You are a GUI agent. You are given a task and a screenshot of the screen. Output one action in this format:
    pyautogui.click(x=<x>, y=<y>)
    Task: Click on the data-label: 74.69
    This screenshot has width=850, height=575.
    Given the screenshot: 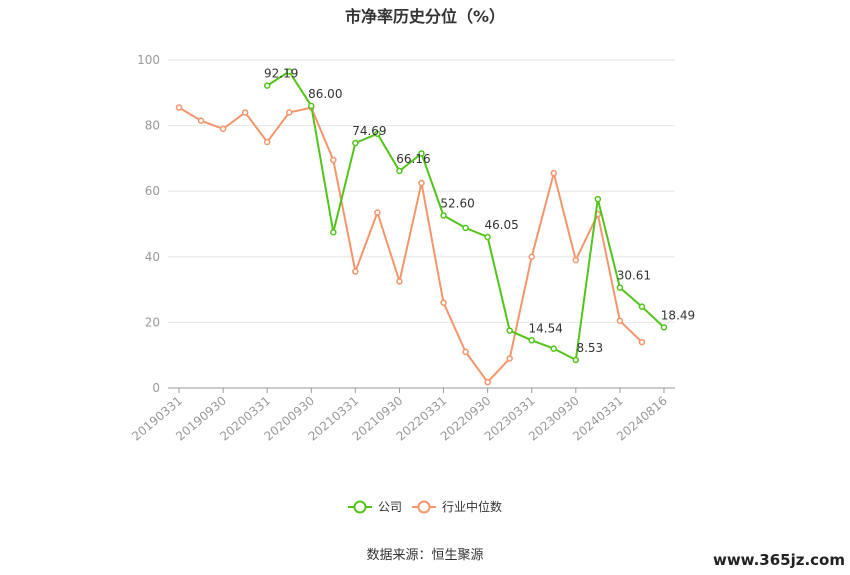 What is the action you would take?
    pyautogui.click(x=369, y=131)
    